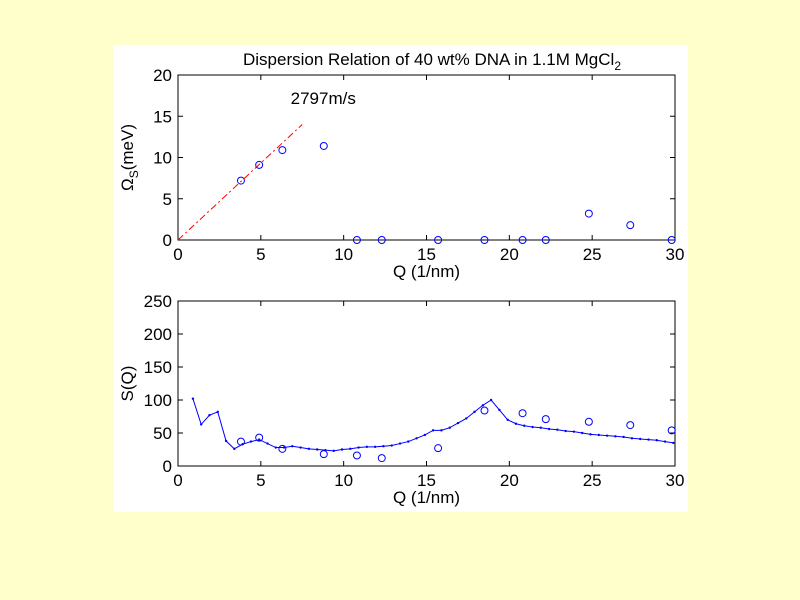 Image resolution: width=800 pixels, height=600 pixels. I want to click on chart-title-subscript: 2, so click(617, 66).